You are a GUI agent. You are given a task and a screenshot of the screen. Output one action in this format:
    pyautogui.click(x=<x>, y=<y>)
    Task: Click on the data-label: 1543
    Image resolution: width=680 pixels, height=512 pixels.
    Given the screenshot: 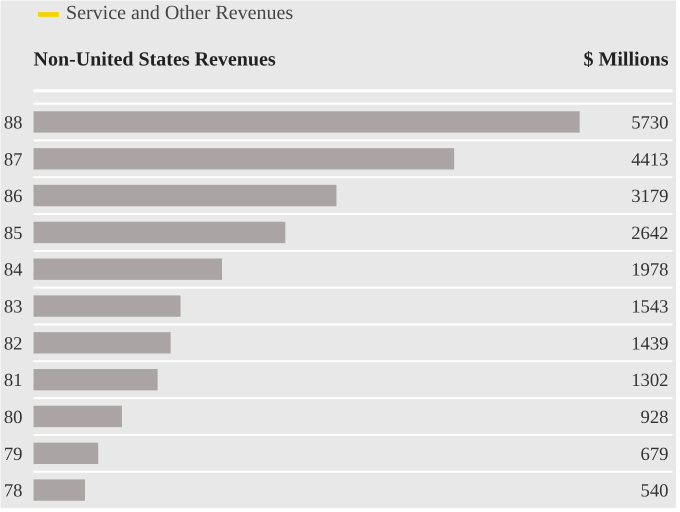 What is the action you would take?
    pyautogui.click(x=649, y=307)
    